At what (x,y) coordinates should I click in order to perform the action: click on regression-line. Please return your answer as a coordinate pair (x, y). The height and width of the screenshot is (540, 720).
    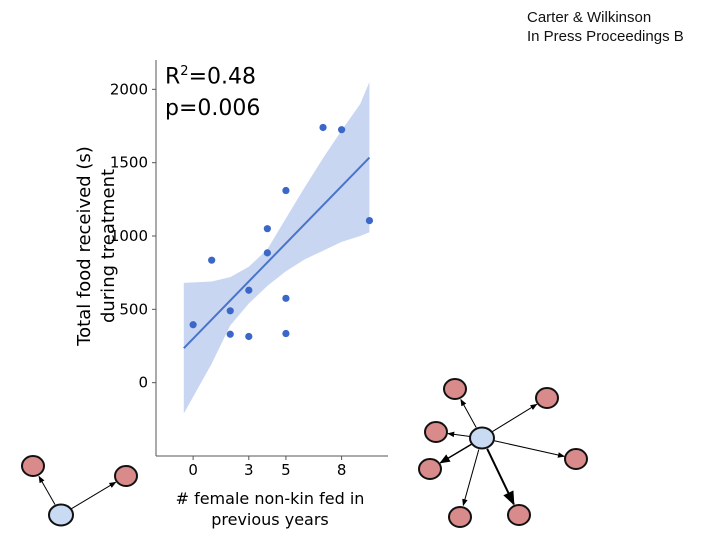
    Looking at the image, I should click on (277, 252).